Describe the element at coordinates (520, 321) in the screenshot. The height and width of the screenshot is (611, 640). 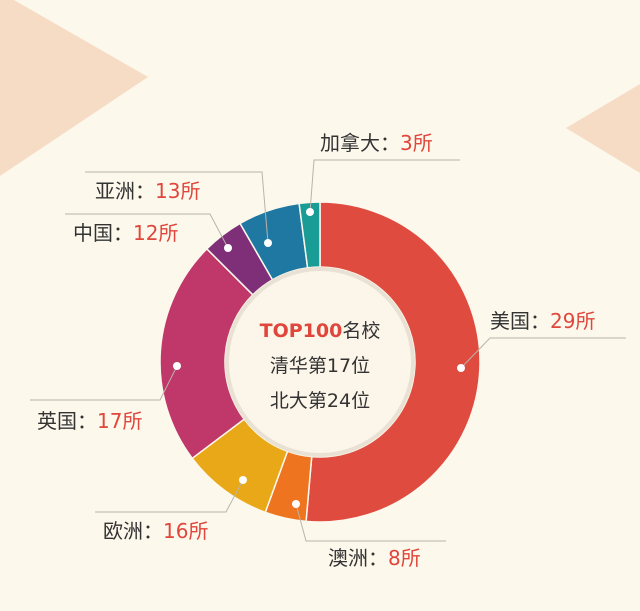
I see `slice-name: 美国：` at that location.